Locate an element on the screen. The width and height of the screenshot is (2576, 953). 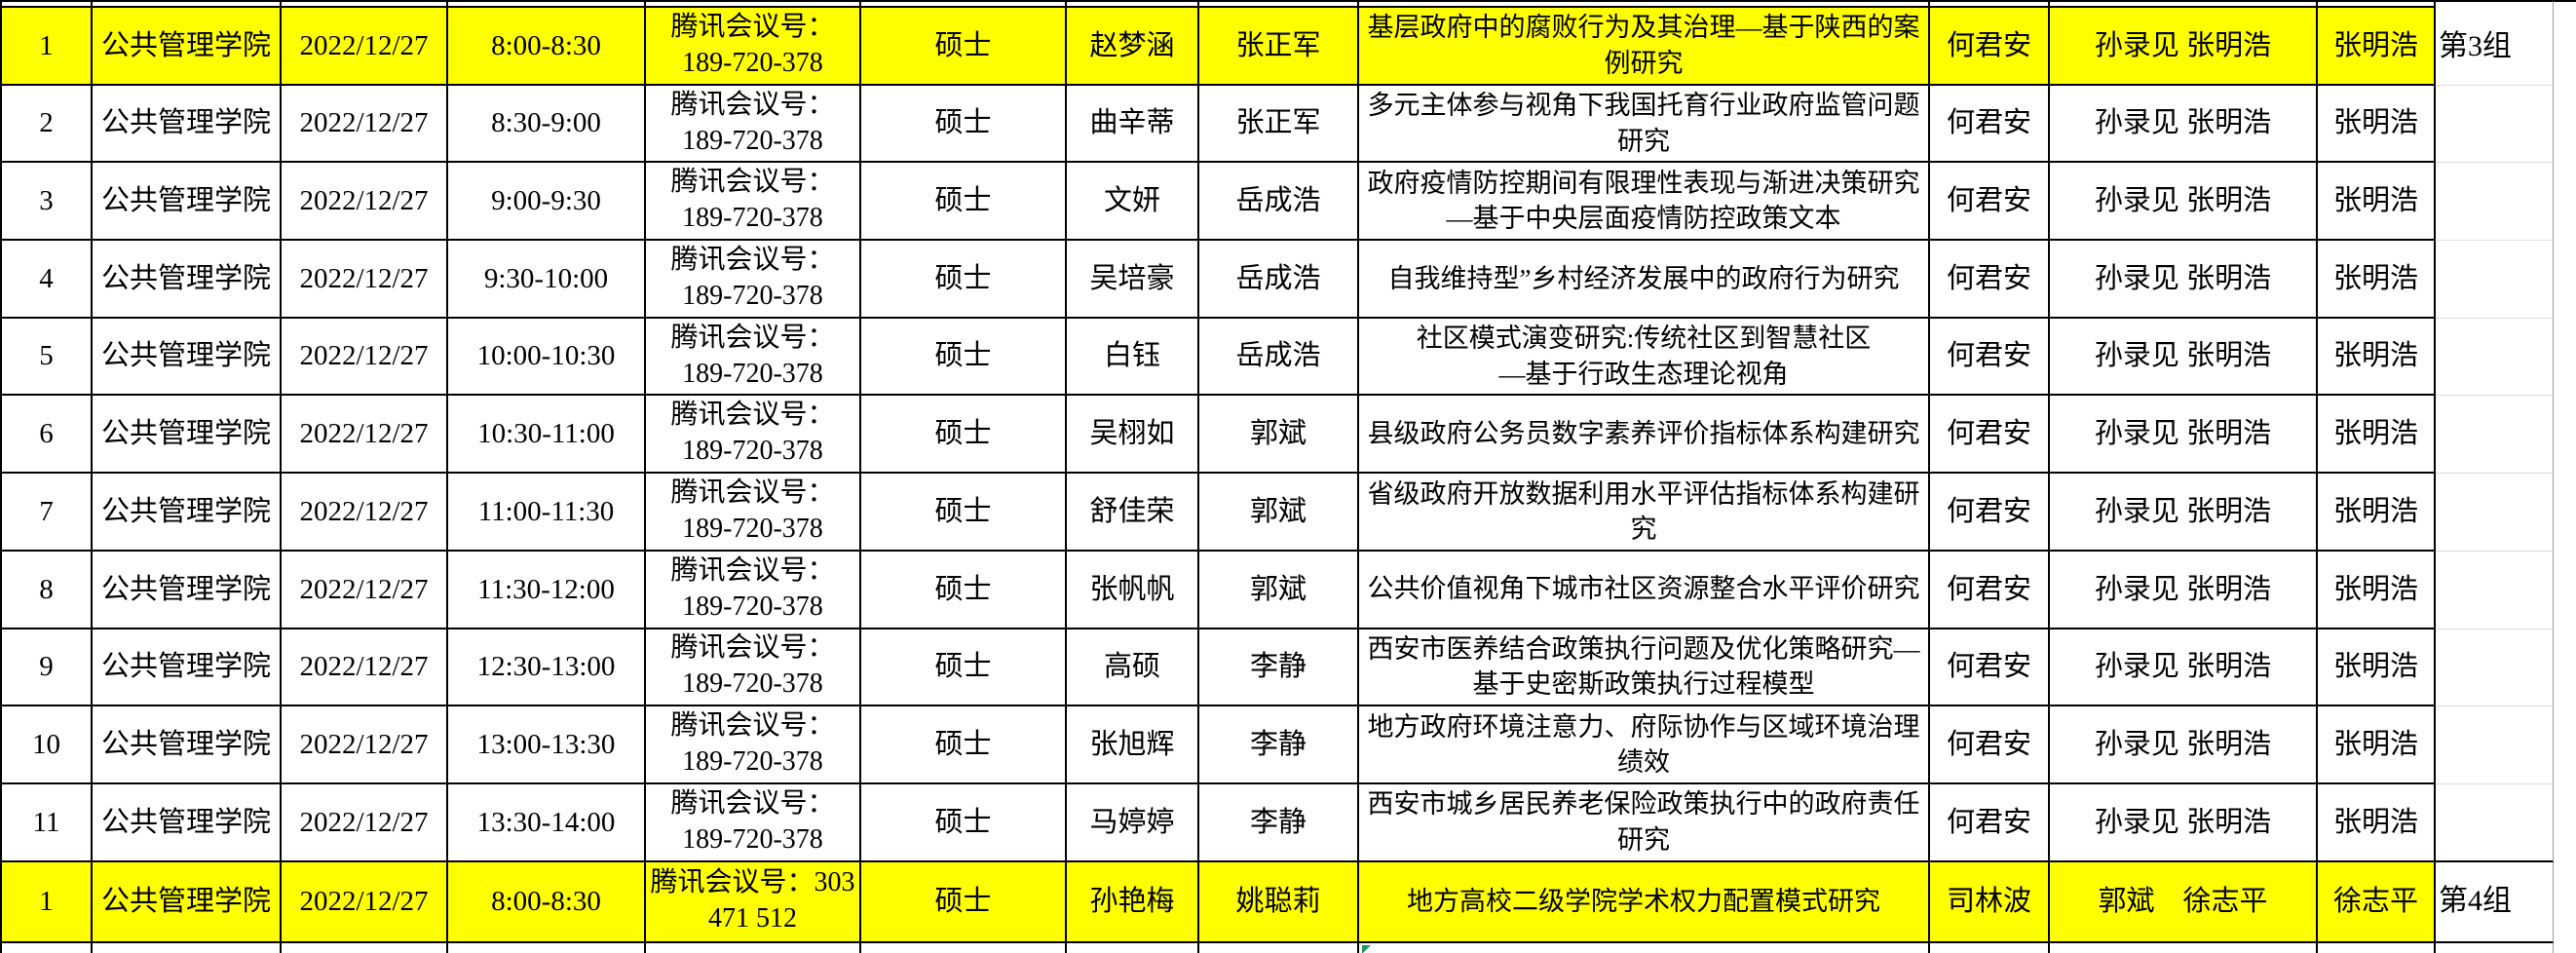
row-number-cell: 3 is located at coordinates (46, 202).